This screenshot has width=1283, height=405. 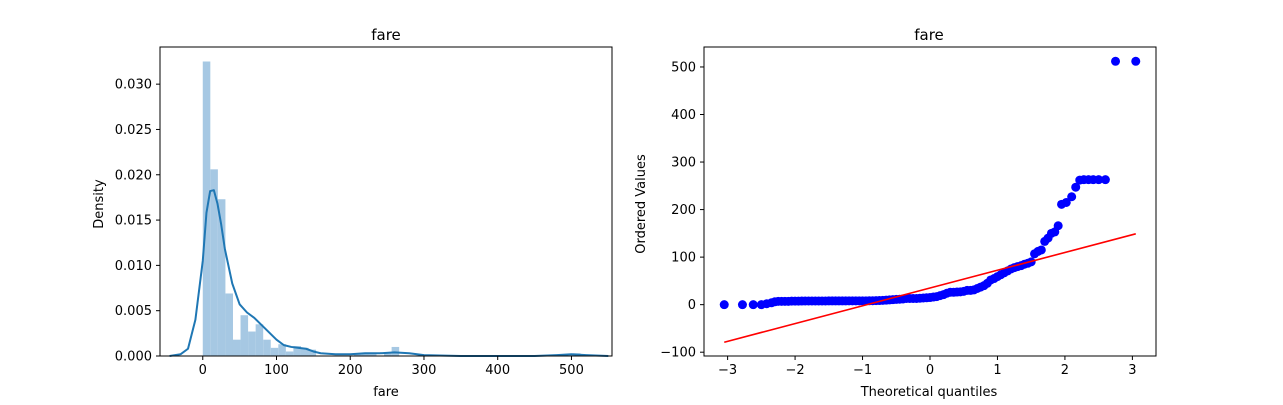 What do you see at coordinates (1065, 370) in the screenshot?
I see `probability-plot-x-tick-label: 2` at bounding box center [1065, 370].